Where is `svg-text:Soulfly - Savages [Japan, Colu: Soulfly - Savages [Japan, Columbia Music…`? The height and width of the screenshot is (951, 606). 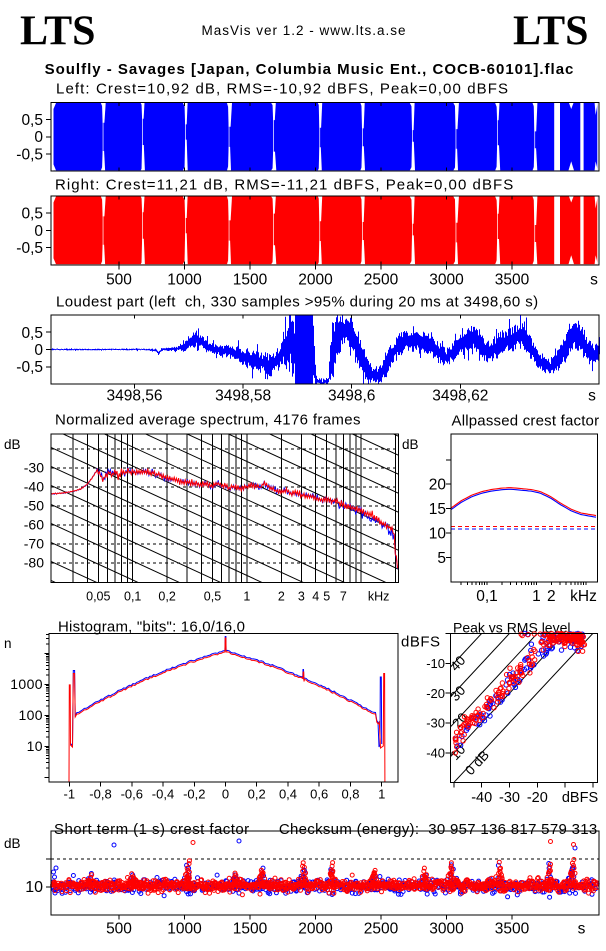
svg-text:Soulfly - Savages [Japan, Colu: Soulfly - Savages [Japan, Columbia Music… is located at coordinates (310, 69).